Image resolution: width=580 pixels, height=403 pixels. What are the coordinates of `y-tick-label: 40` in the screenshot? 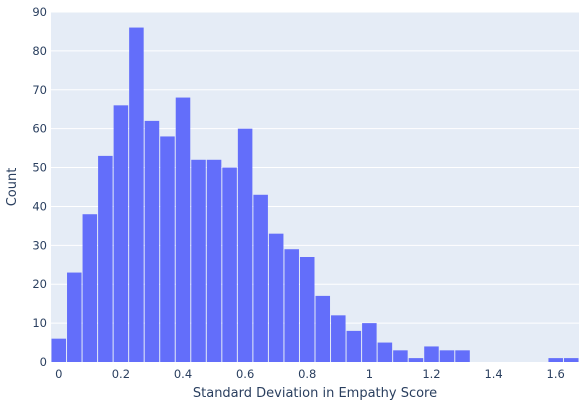 It's located at (39, 206).